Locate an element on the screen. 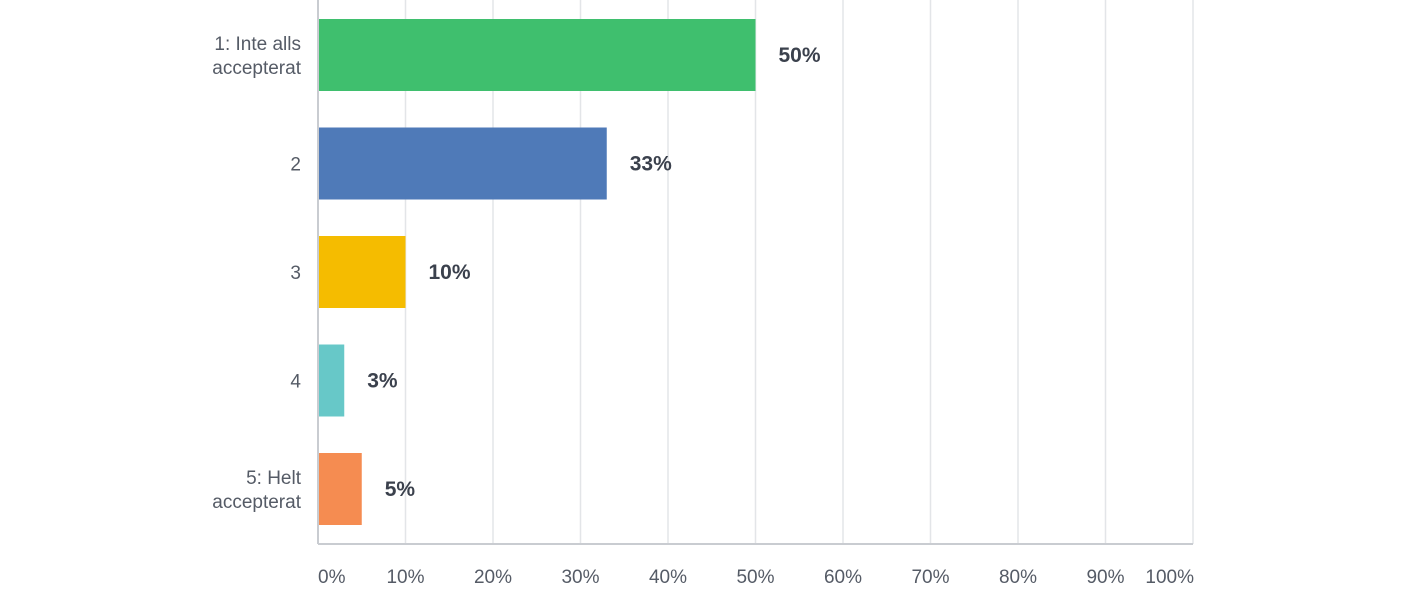 This screenshot has height=605, width=1420. category-label-3: 3 is located at coordinates (295, 273).